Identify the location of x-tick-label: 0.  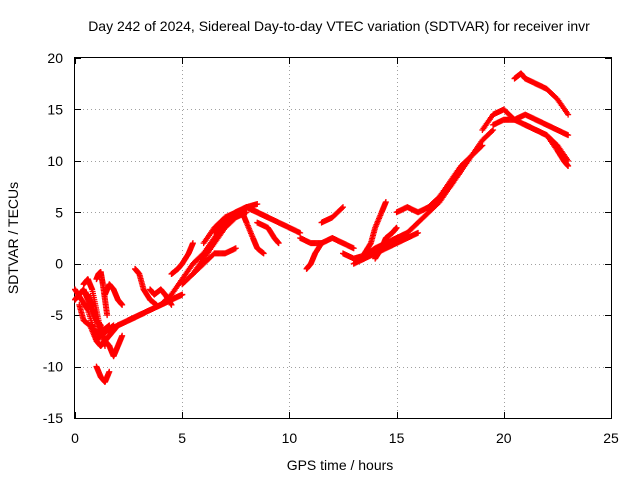
(75, 438).